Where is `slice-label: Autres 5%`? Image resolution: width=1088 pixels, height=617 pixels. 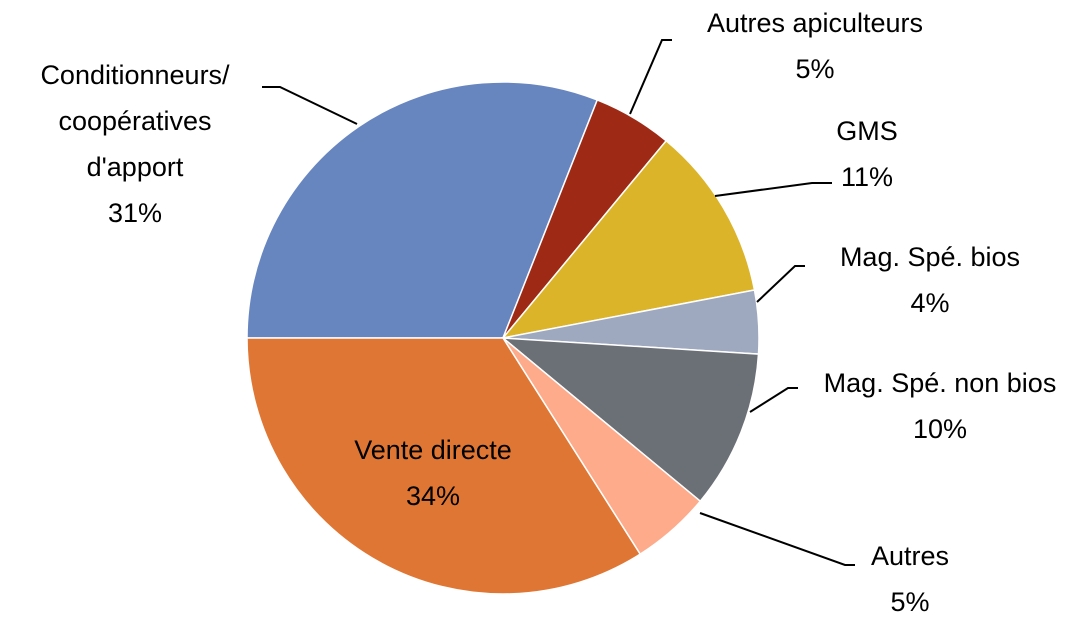
slice-label: Autres 5% is located at coordinates (910, 575).